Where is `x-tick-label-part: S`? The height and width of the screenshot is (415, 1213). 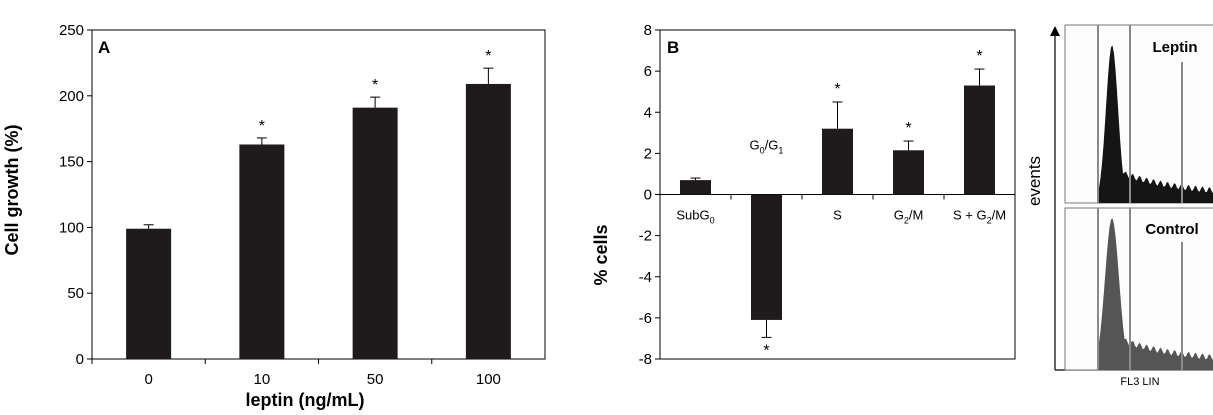 x-tick-label-part: S is located at coordinates (837, 215).